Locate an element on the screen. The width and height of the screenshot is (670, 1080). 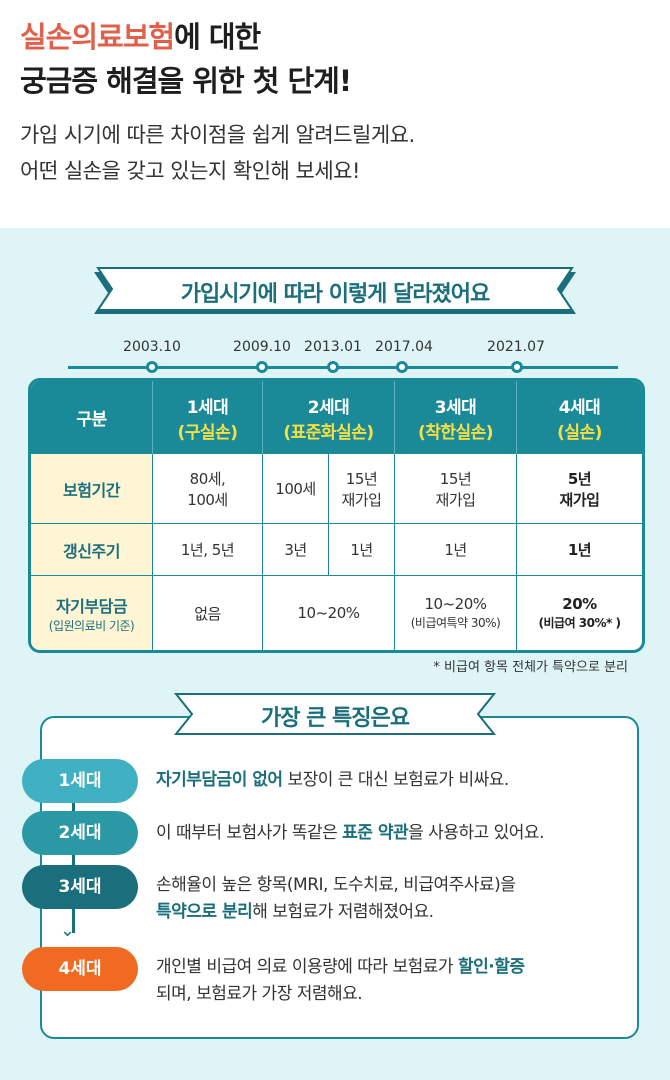
gen1-badge: 1세대 is located at coordinates (80, 781).